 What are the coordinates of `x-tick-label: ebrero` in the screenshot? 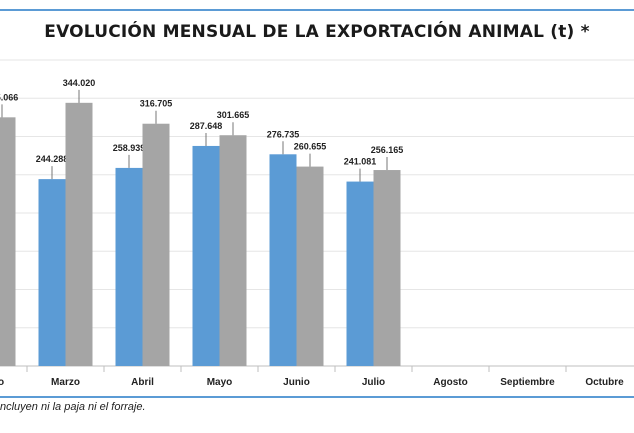 It's located at (2, 382).